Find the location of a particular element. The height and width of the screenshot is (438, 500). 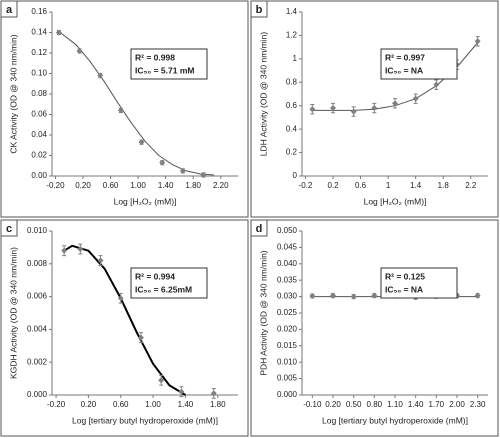

x-tick-label: 0.2 is located at coordinates (333, 185).